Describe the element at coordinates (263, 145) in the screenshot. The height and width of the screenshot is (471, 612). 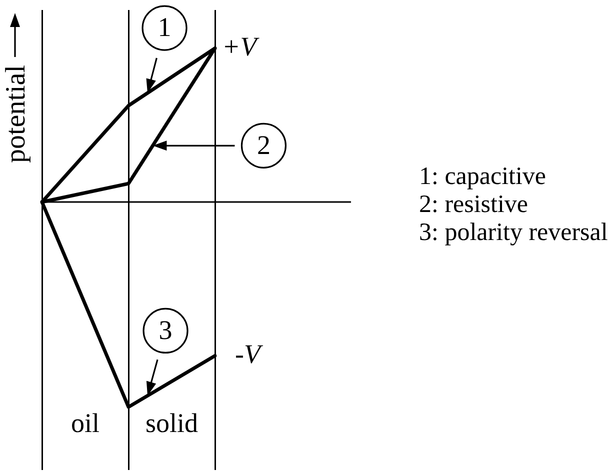
I see `annotation: 2` at that location.